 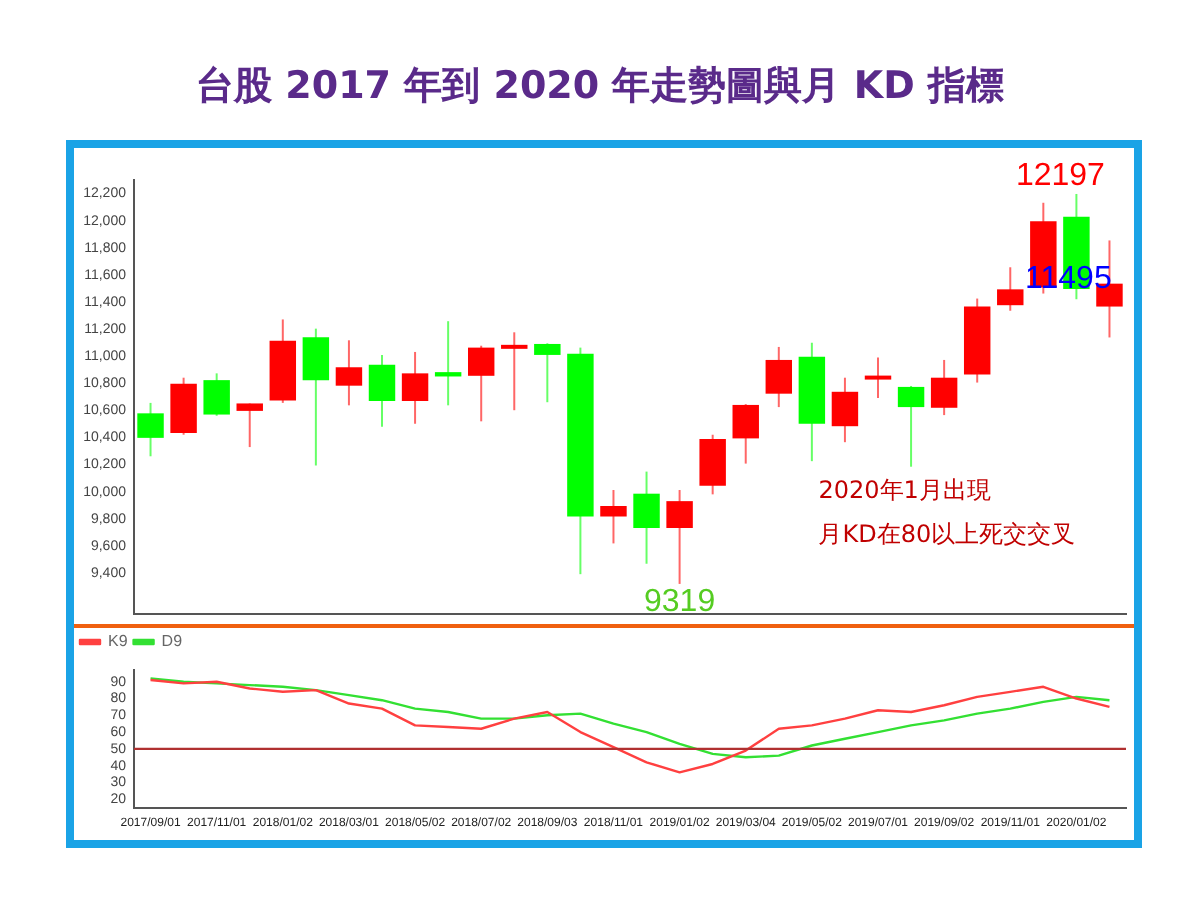 I want to click on annotation: 11495, so click(x=1068, y=278).